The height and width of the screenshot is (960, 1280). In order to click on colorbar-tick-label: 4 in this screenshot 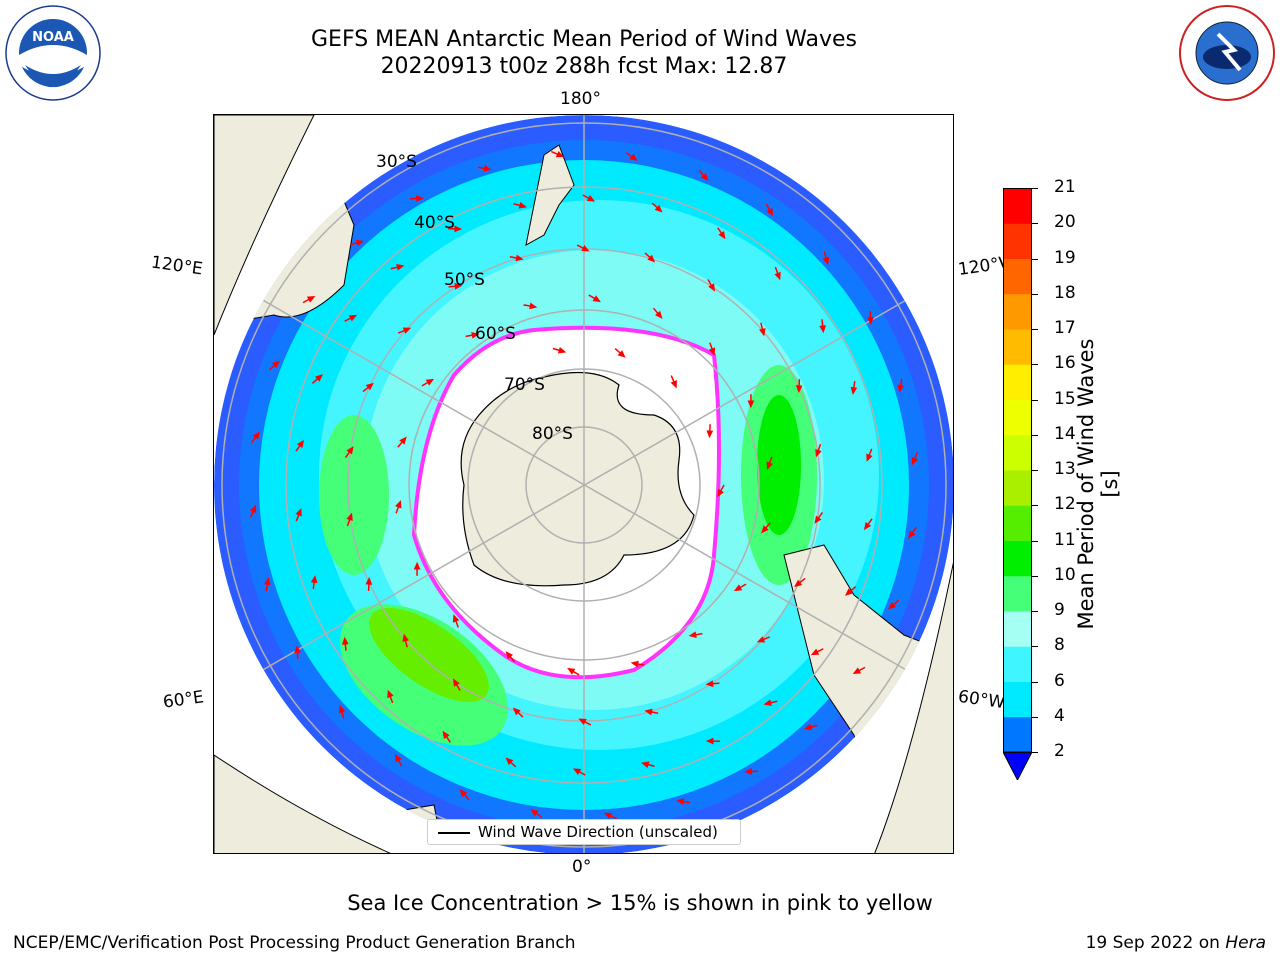, I will do `click(1059, 715)`.